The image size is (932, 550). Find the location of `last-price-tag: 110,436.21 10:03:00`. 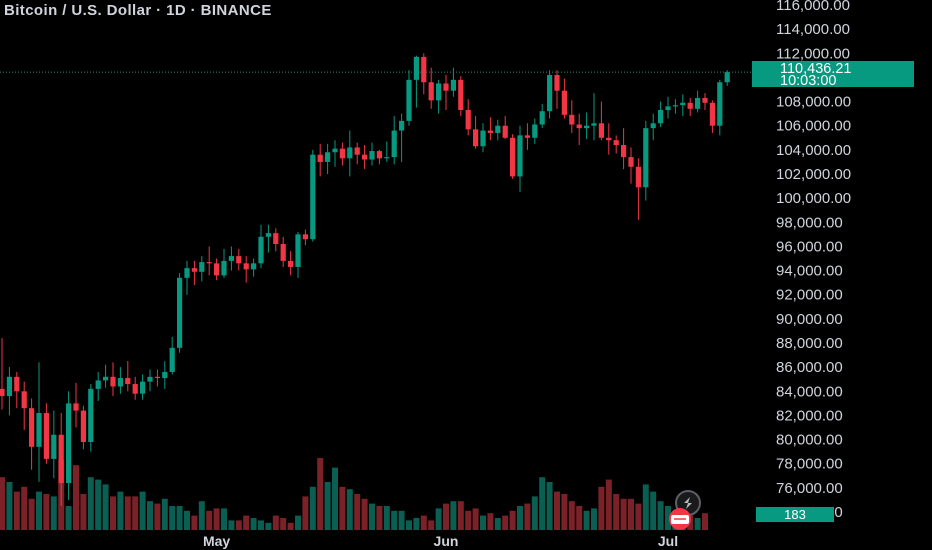

last-price-tag: 110,436.21 10:03:00 is located at coordinates (833, 75).